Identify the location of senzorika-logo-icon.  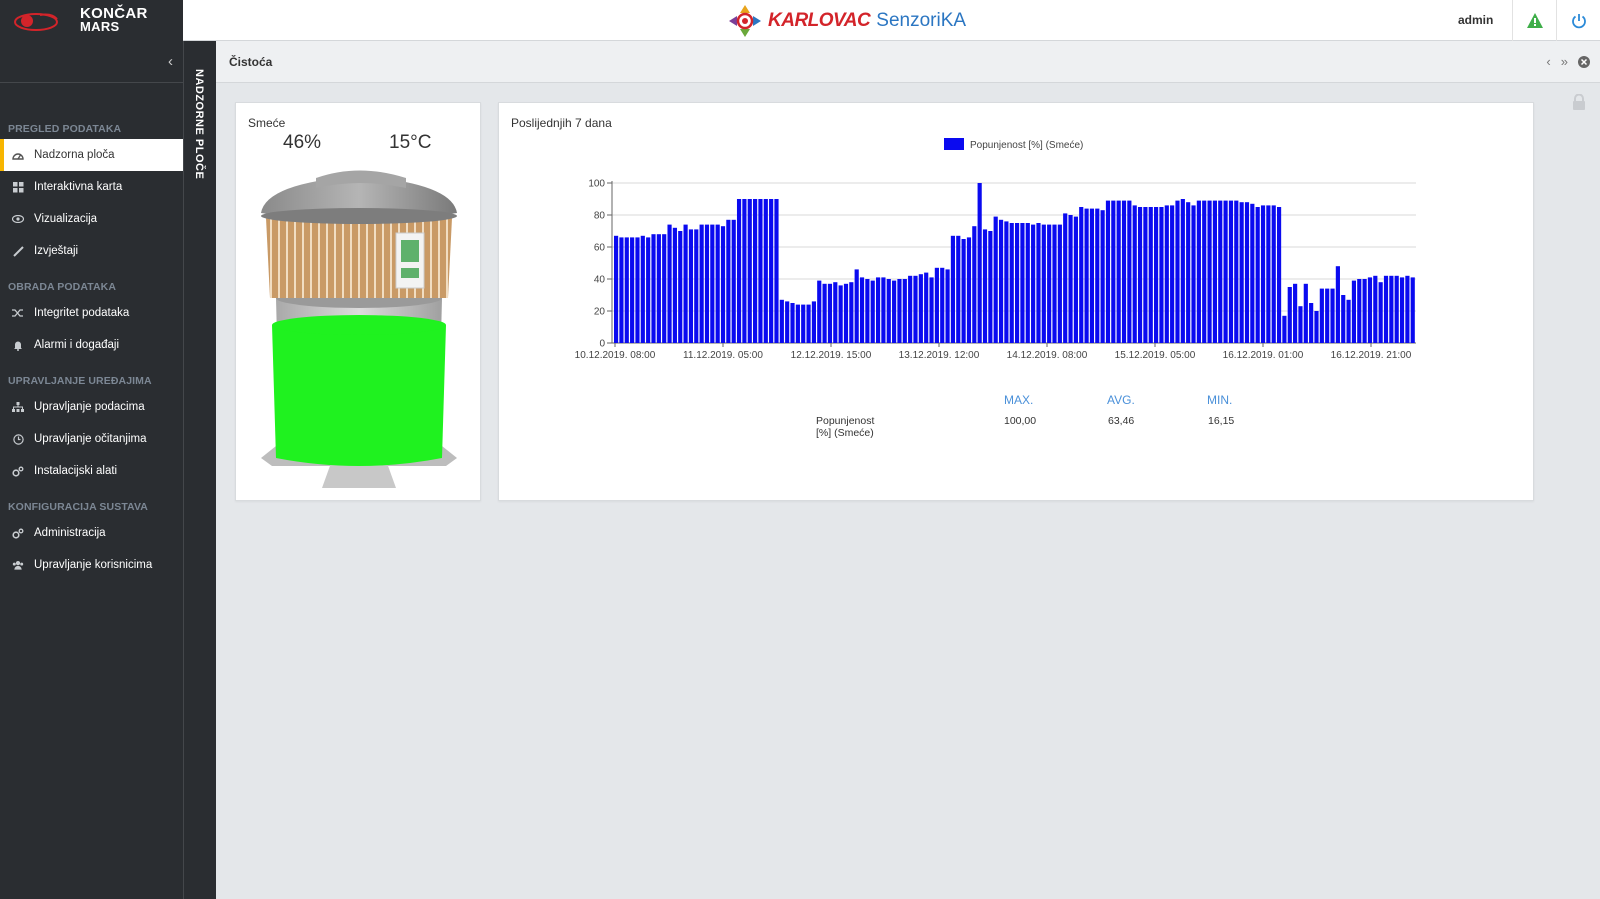
(745, 21).